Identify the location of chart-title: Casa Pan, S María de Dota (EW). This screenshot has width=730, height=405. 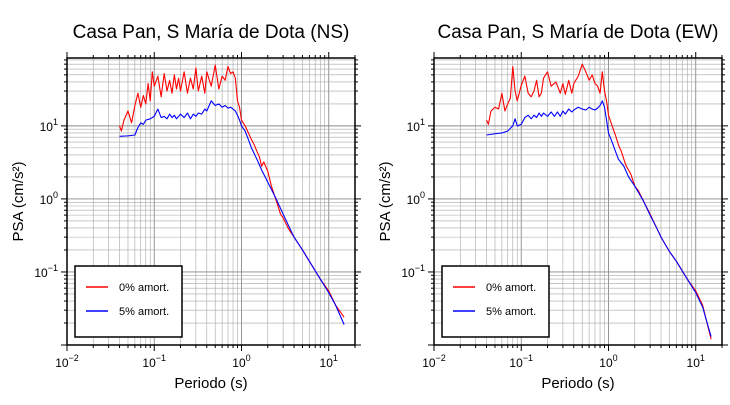
(578, 32).